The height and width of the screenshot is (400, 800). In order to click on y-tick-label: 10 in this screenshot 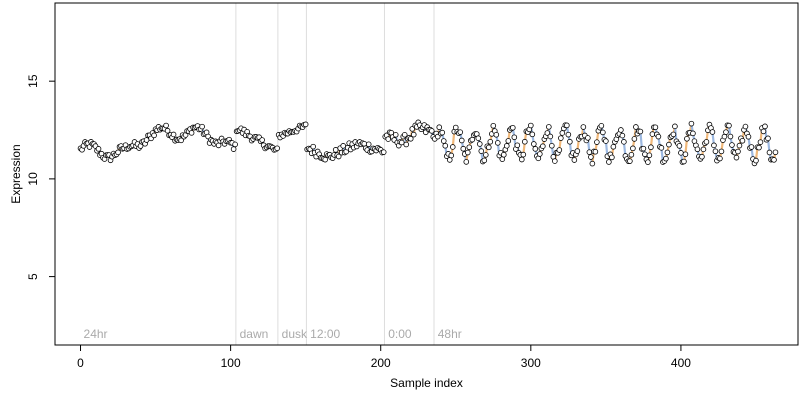, I will do `click(33, 179)`.